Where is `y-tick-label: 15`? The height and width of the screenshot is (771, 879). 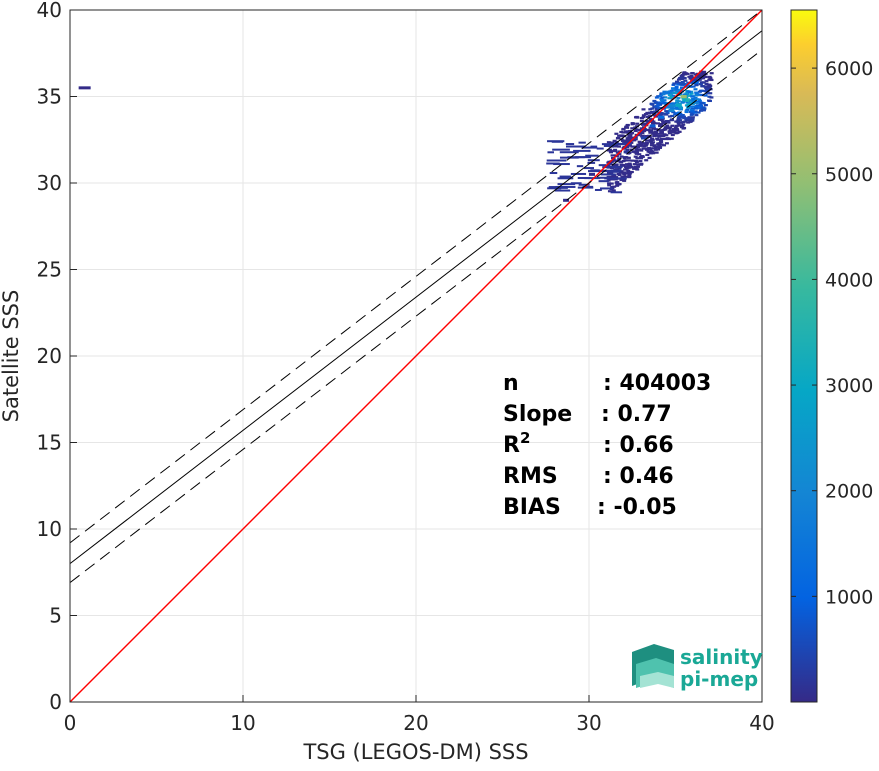
y-tick-label: 15 is located at coordinates (49, 443).